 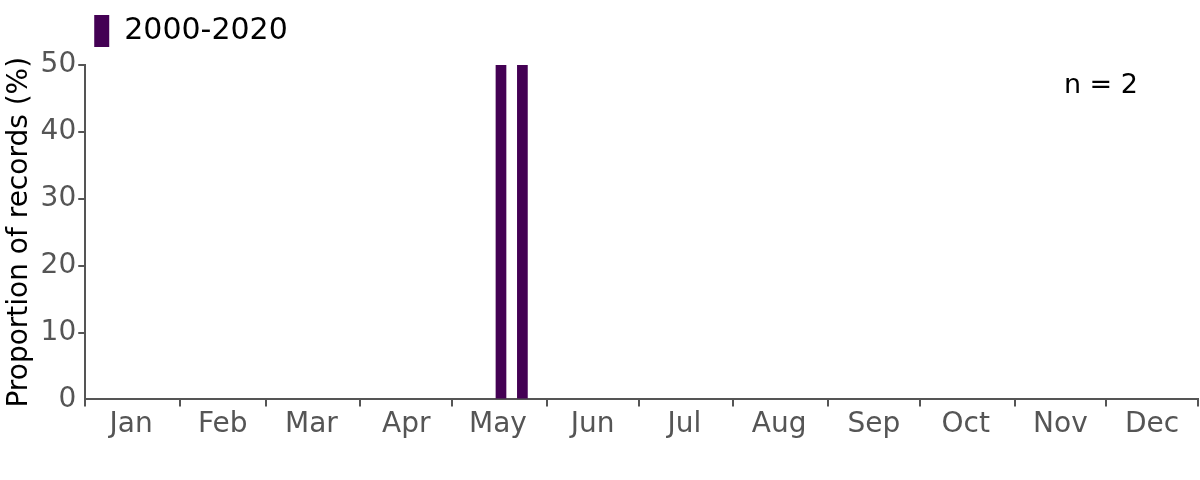 I want to click on x-tick-label: Oct, so click(x=965, y=423).